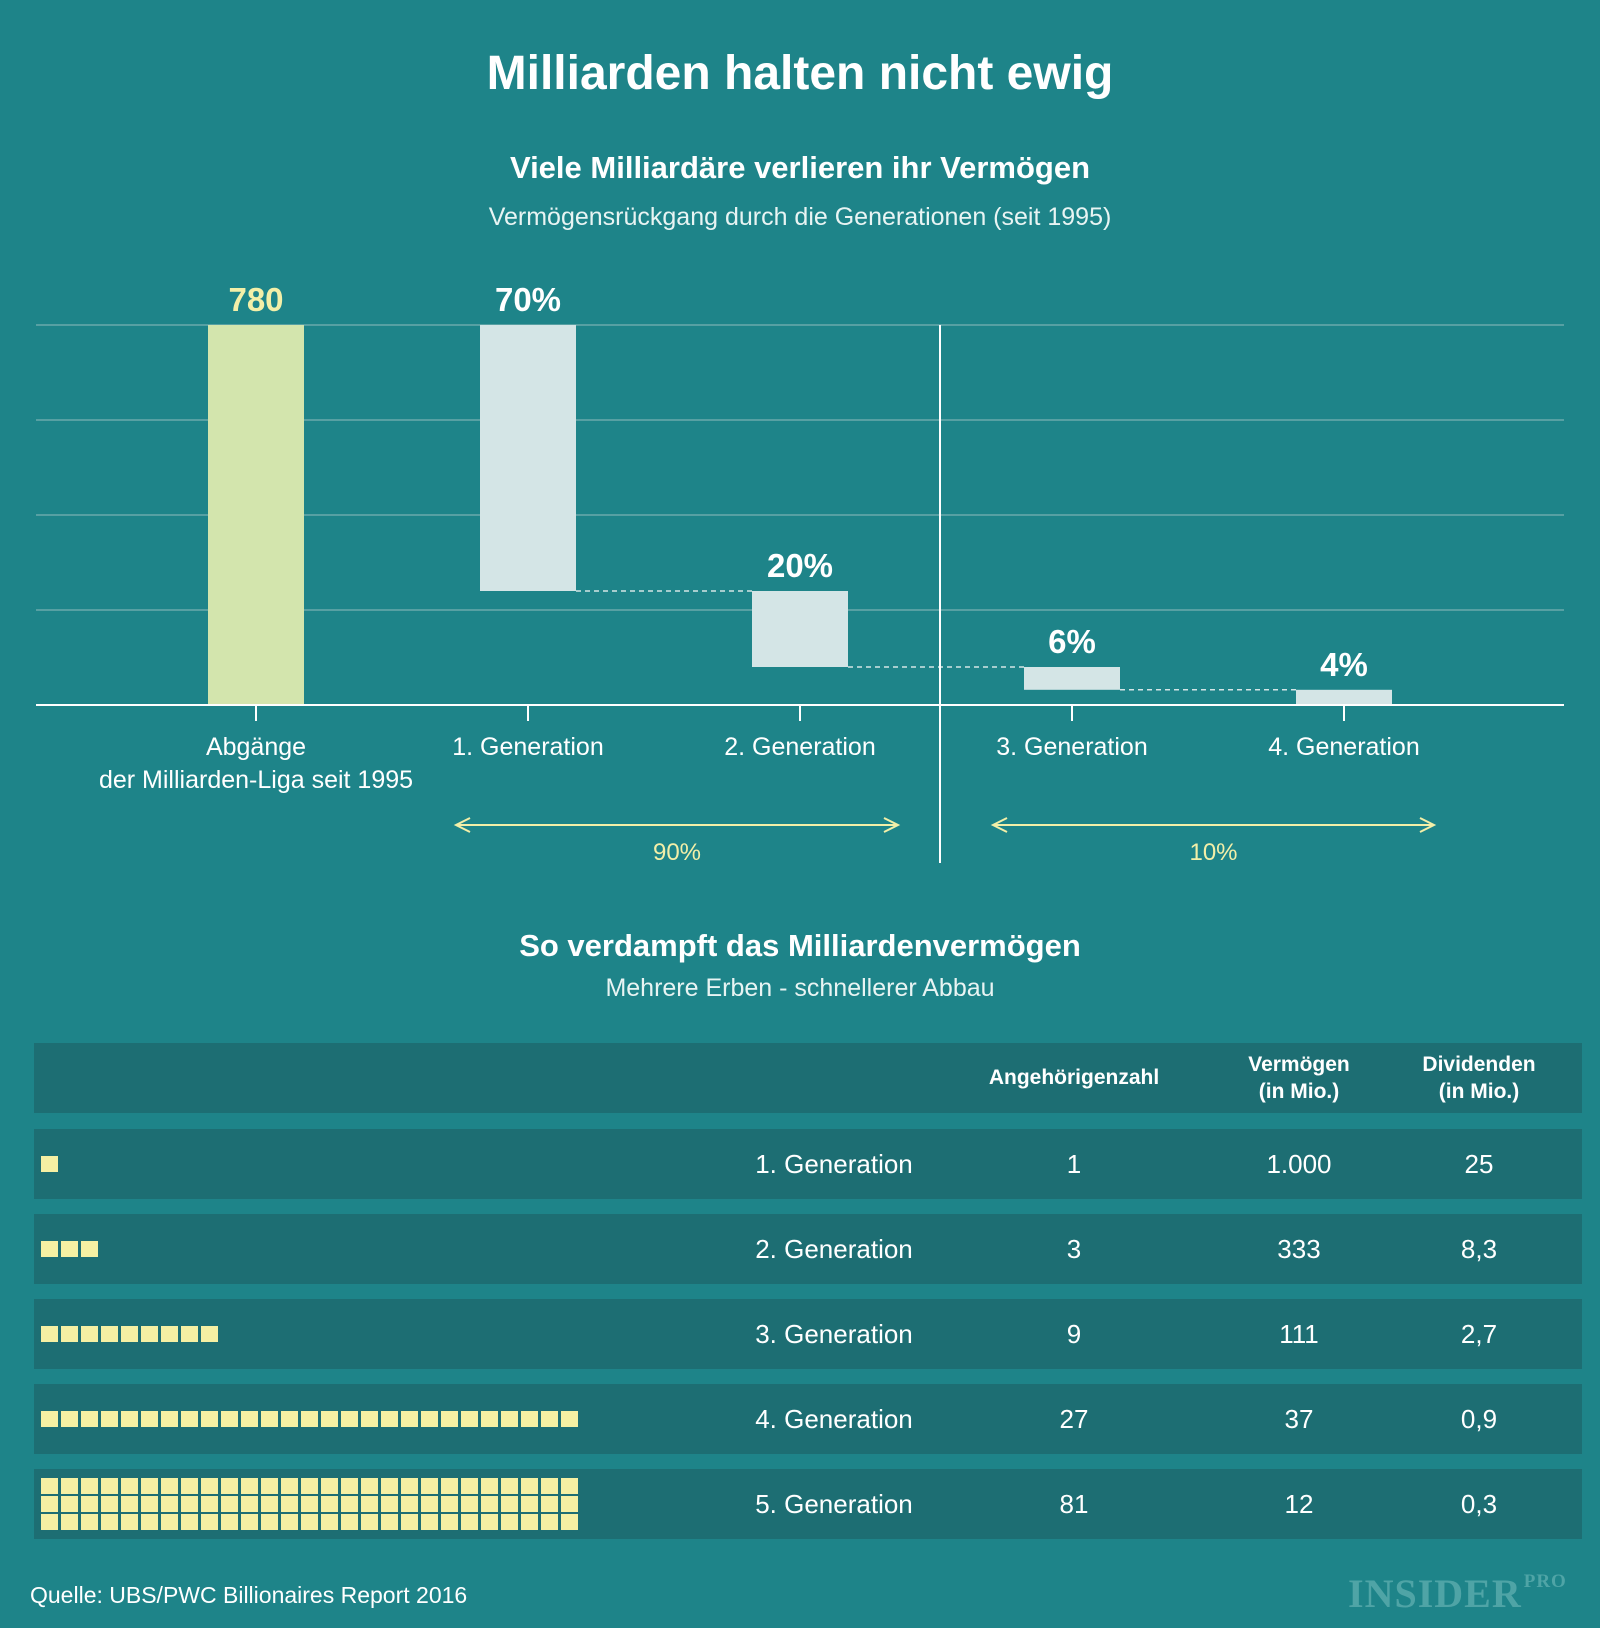  What do you see at coordinates (800, 945) in the screenshot?
I see `table-title: So verdampft das Milliardenvermögen` at bounding box center [800, 945].